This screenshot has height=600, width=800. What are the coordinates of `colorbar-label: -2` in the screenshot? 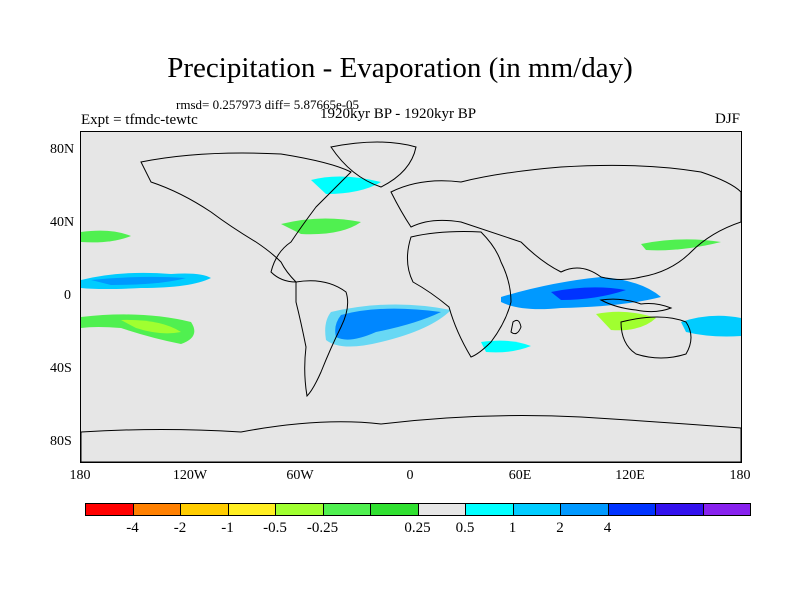 It's located at (180, 528).